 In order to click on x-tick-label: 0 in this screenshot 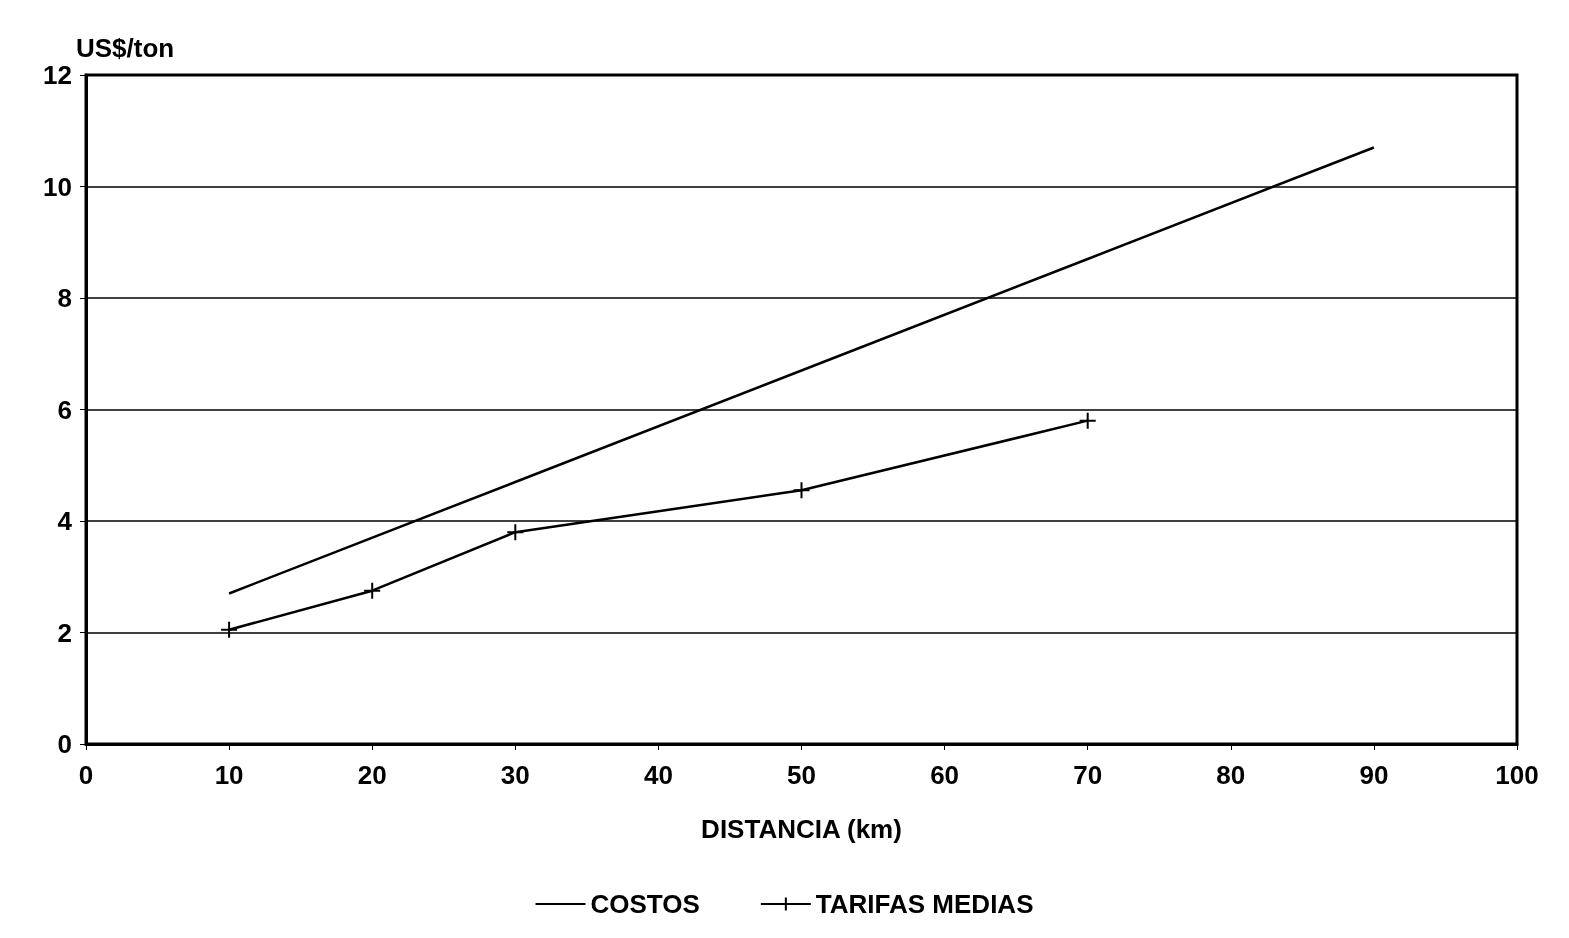, I will do `click(86, 775)`.